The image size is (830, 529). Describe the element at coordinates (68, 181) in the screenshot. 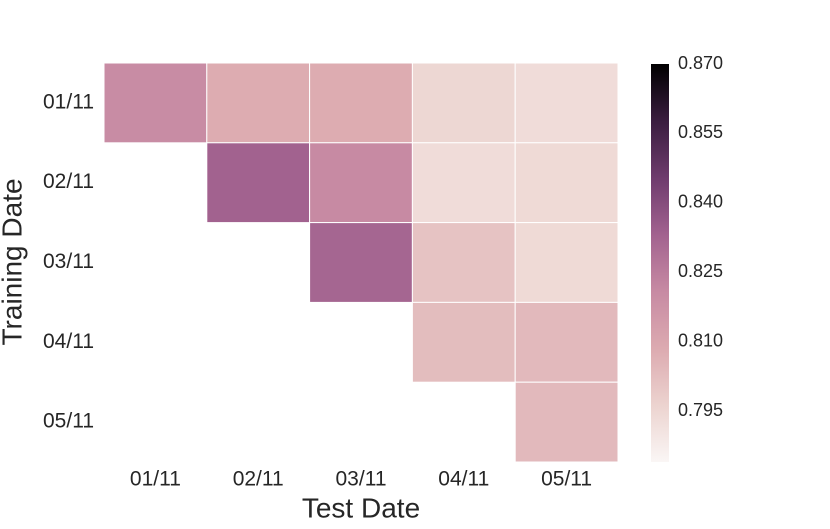

I see `y-tick-label: 02/11` at that location.